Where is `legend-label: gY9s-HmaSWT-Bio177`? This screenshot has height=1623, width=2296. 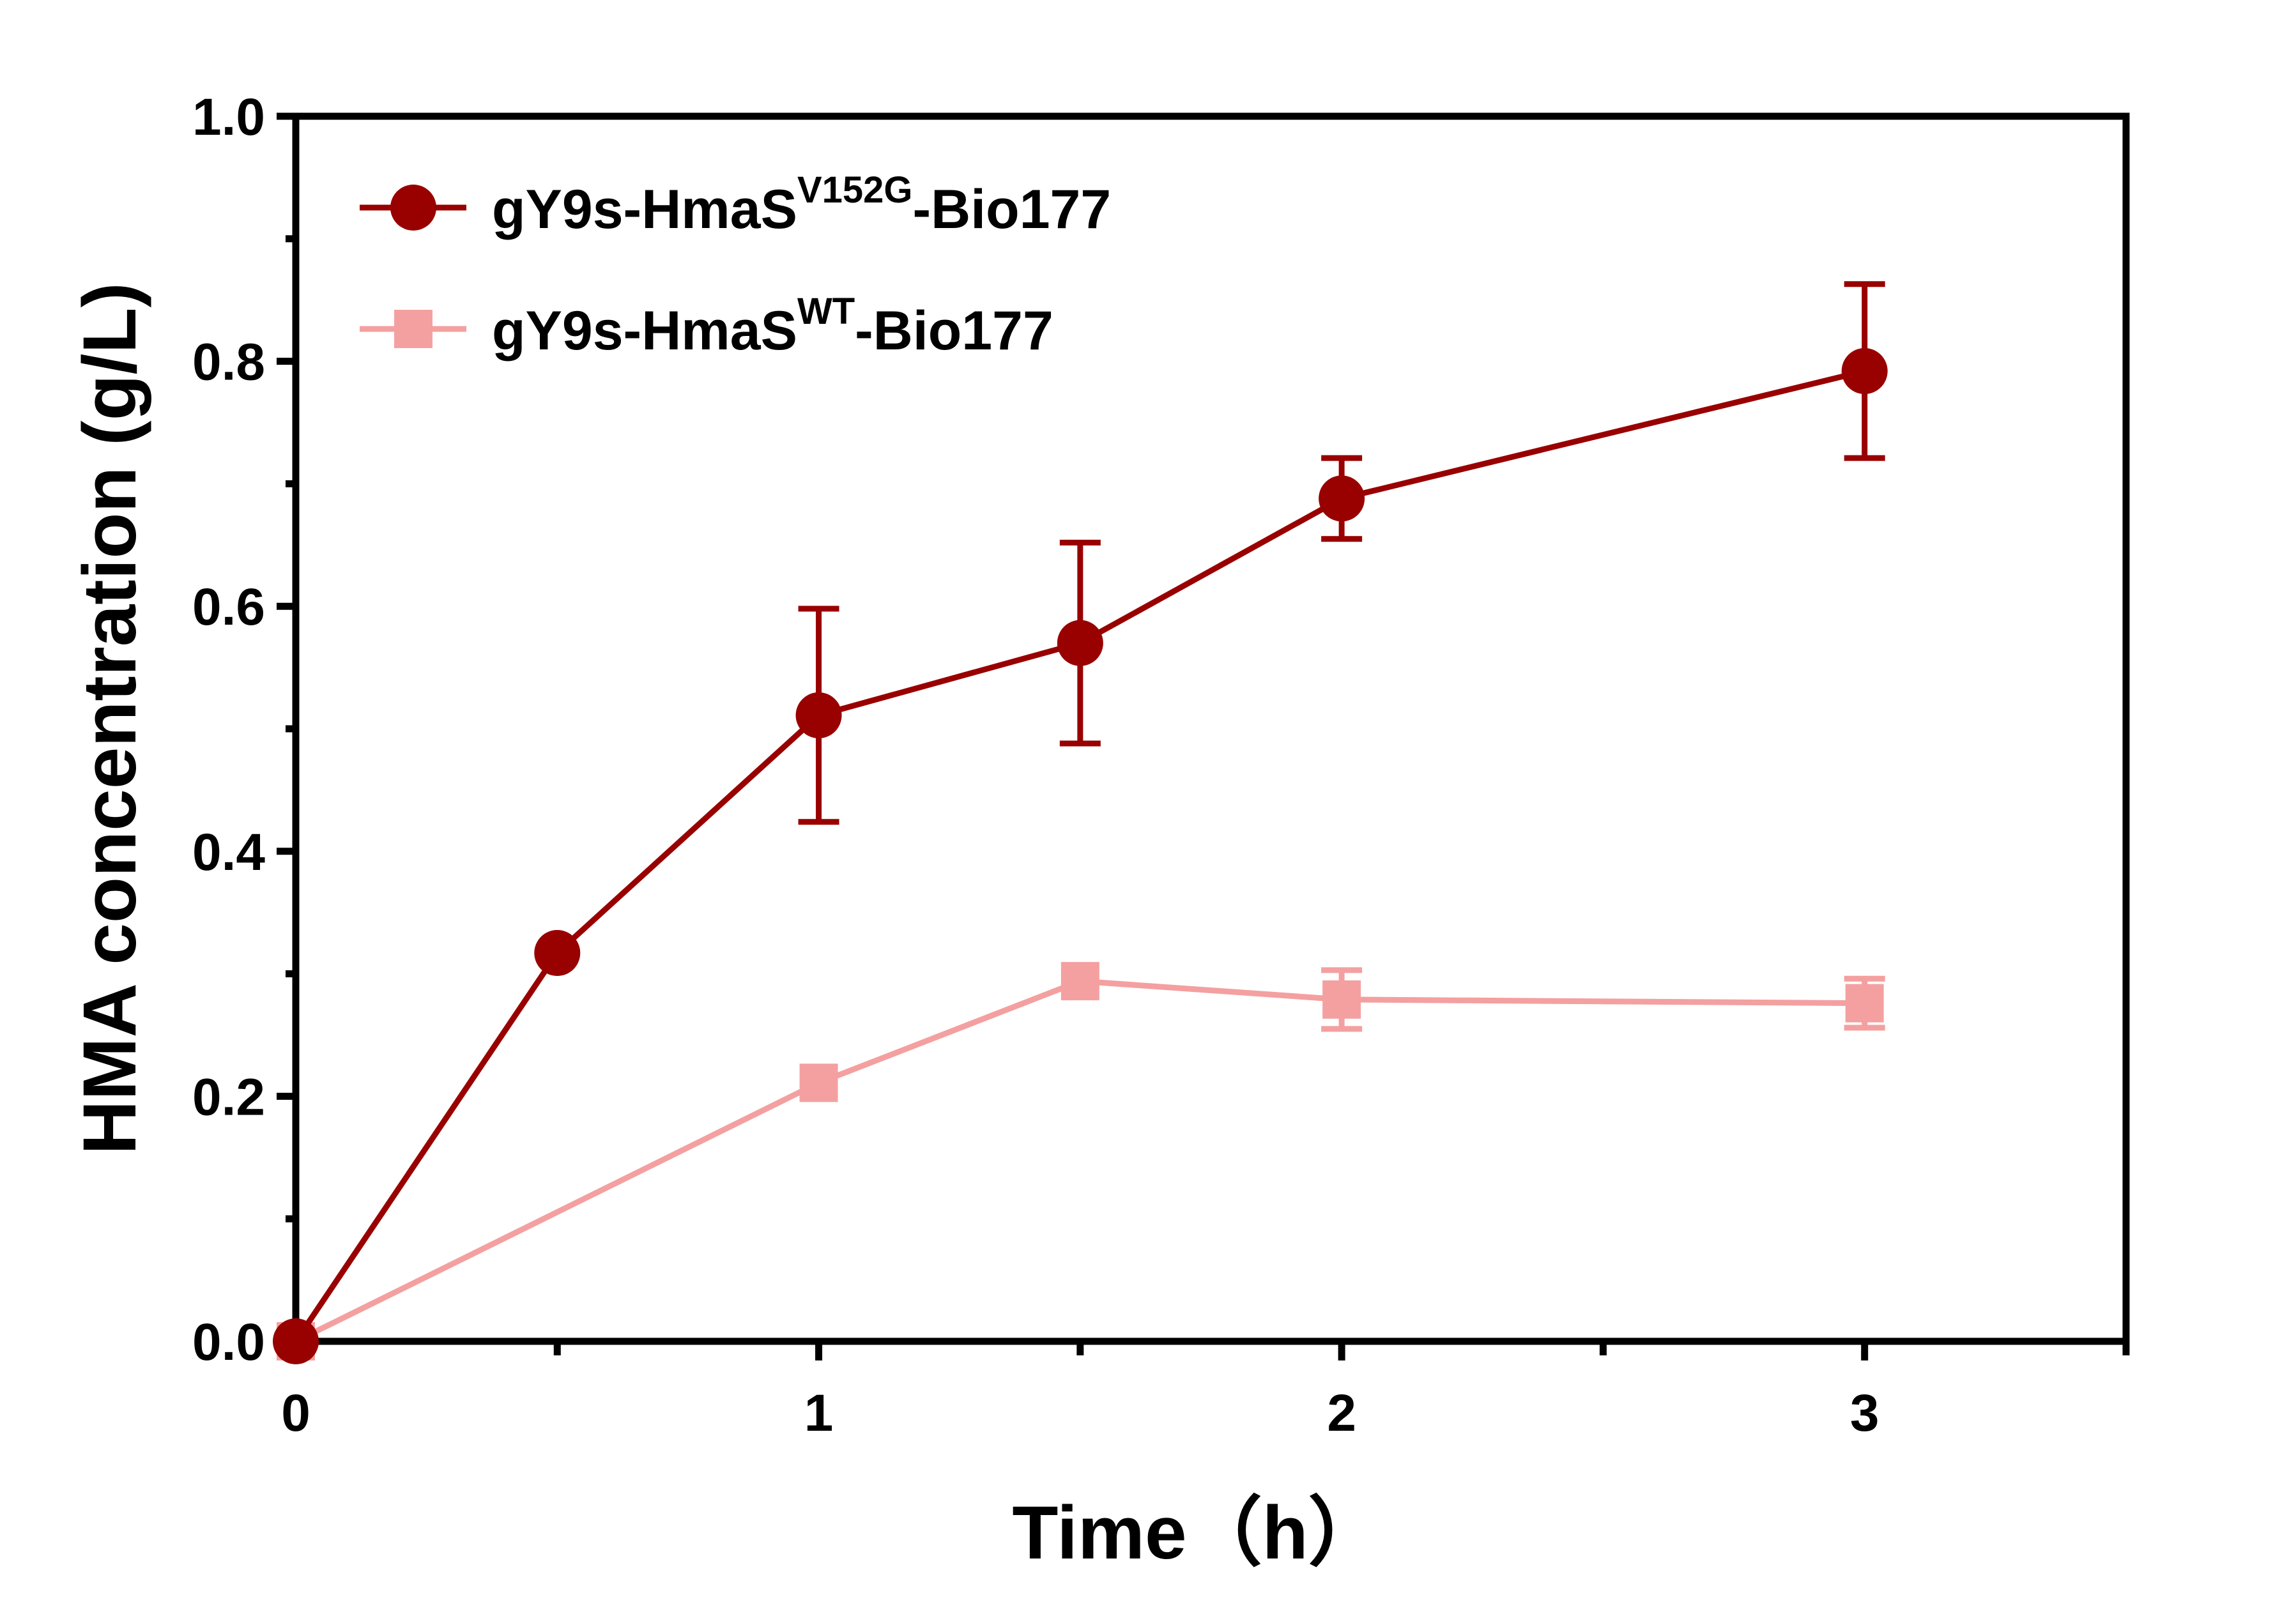
legend-label: gY9s-HmaSWT-Bio177 is located at coordinates (772, 326).